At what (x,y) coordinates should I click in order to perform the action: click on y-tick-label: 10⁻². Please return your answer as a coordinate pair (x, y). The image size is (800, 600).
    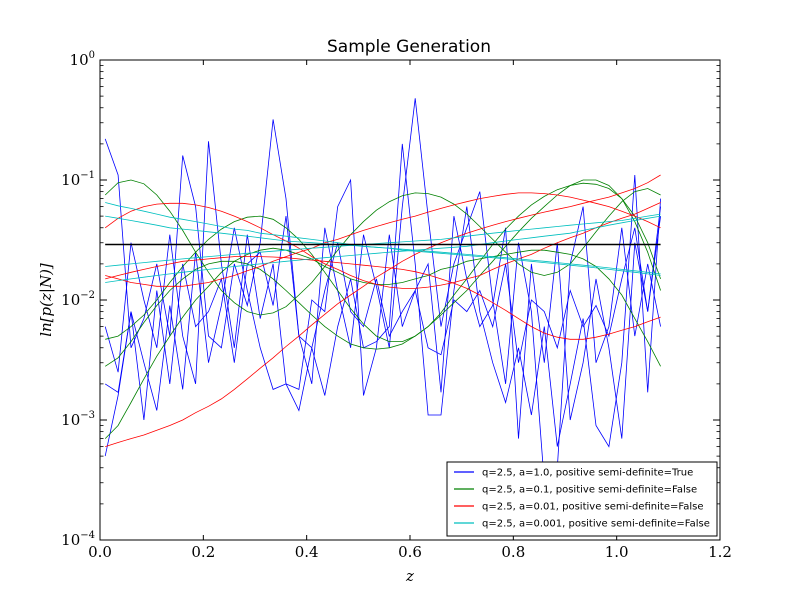
    Looking at the image, I should click on (78, 299).